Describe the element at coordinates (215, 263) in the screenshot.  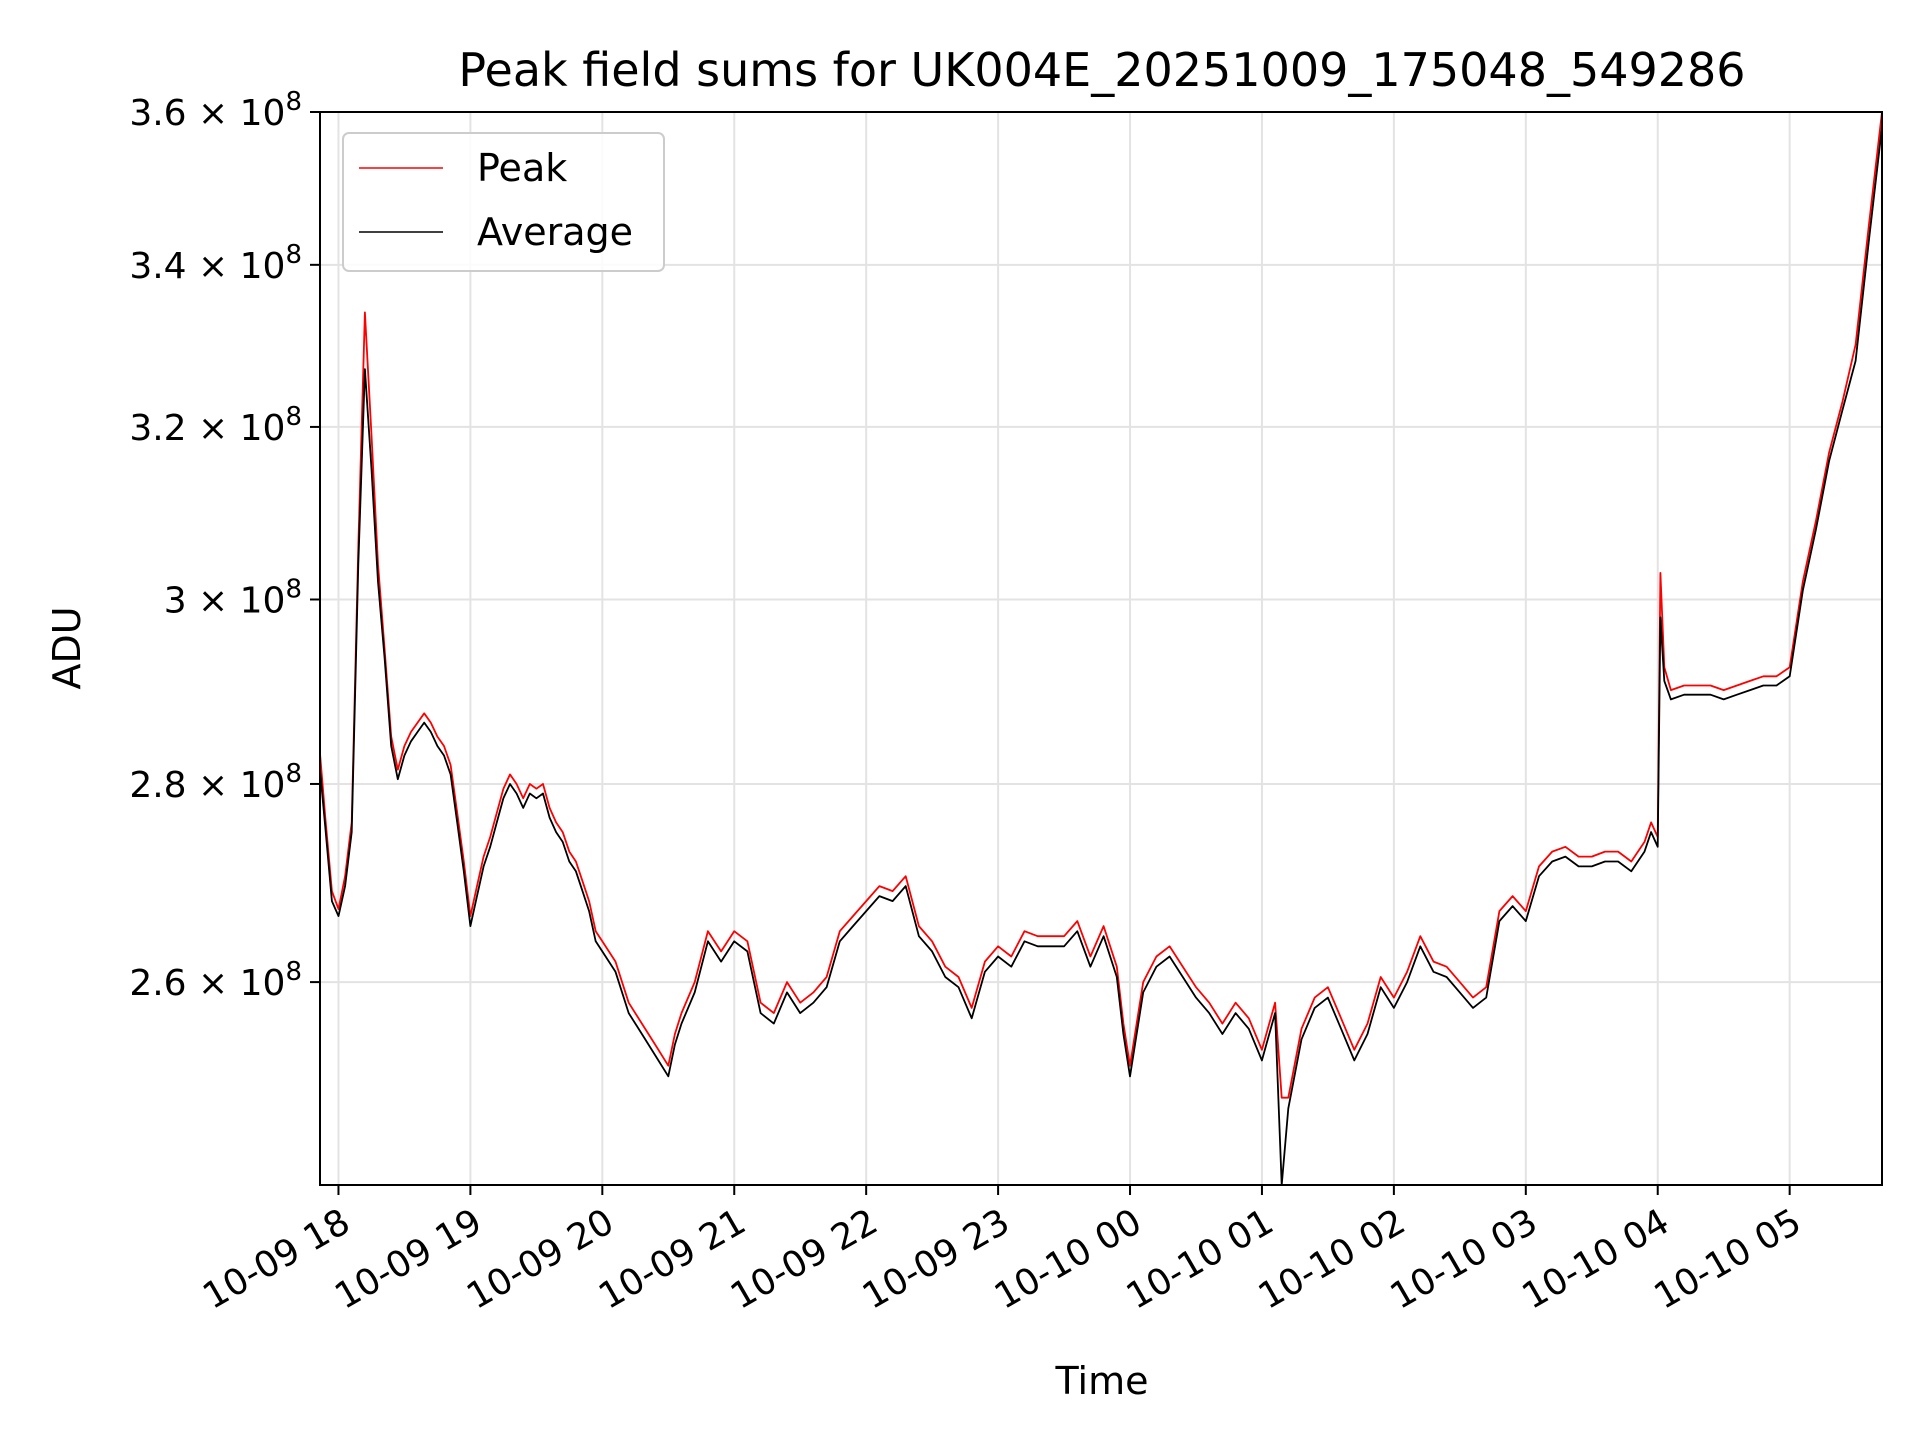
I see `y-tick-label: 3.4 × 108` at that location.